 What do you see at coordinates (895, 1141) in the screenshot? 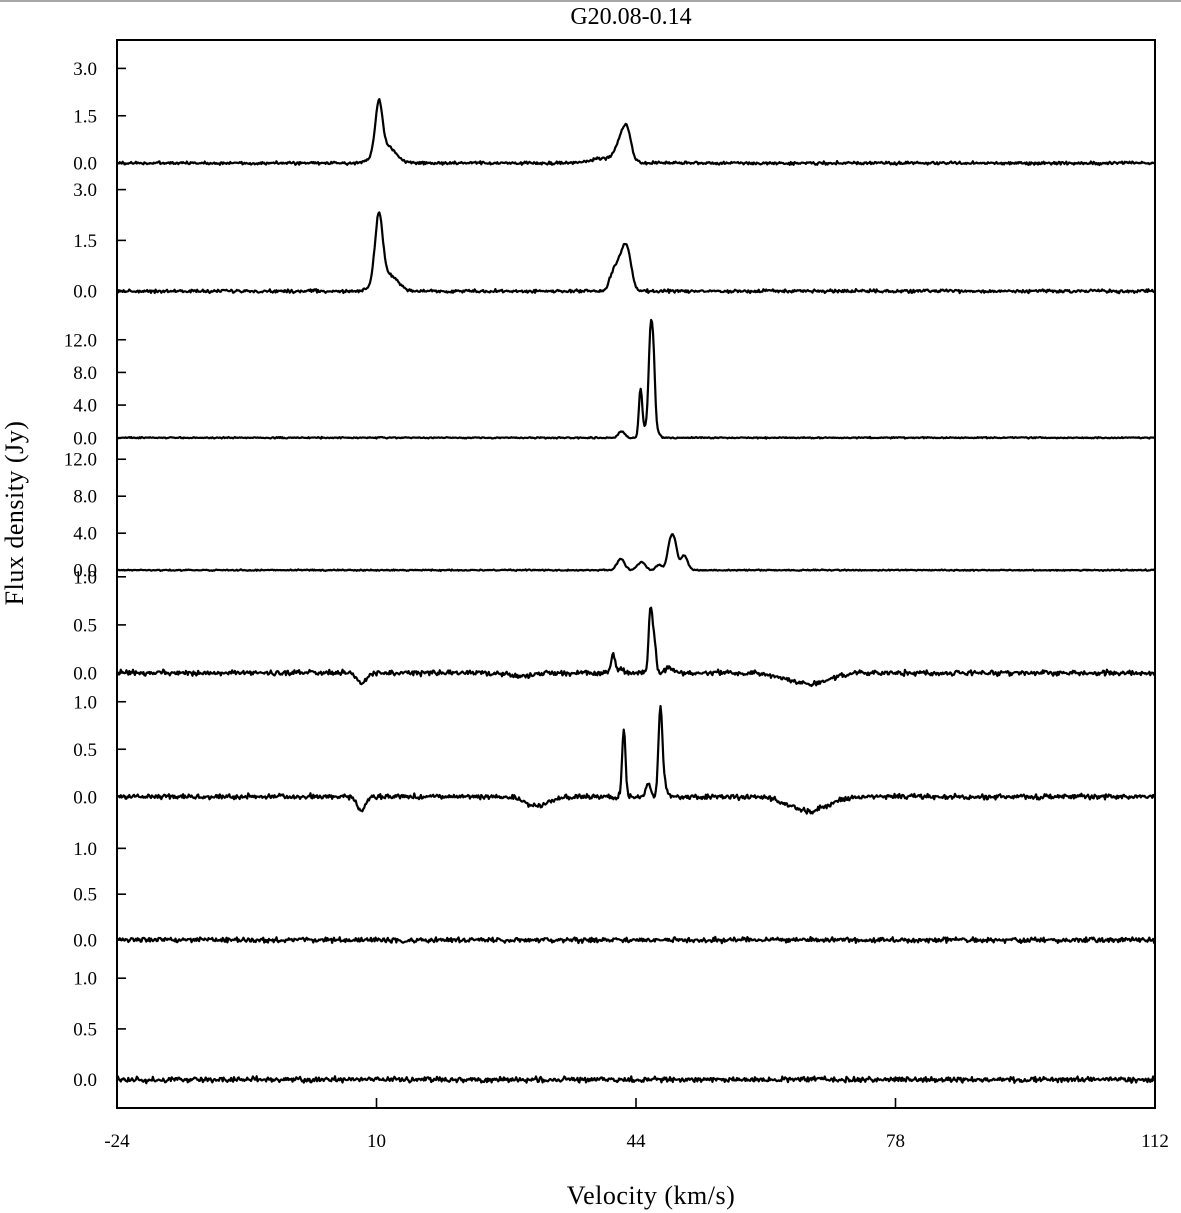
I see `x-tick-label: 78` at bounding box center [895, 1141].